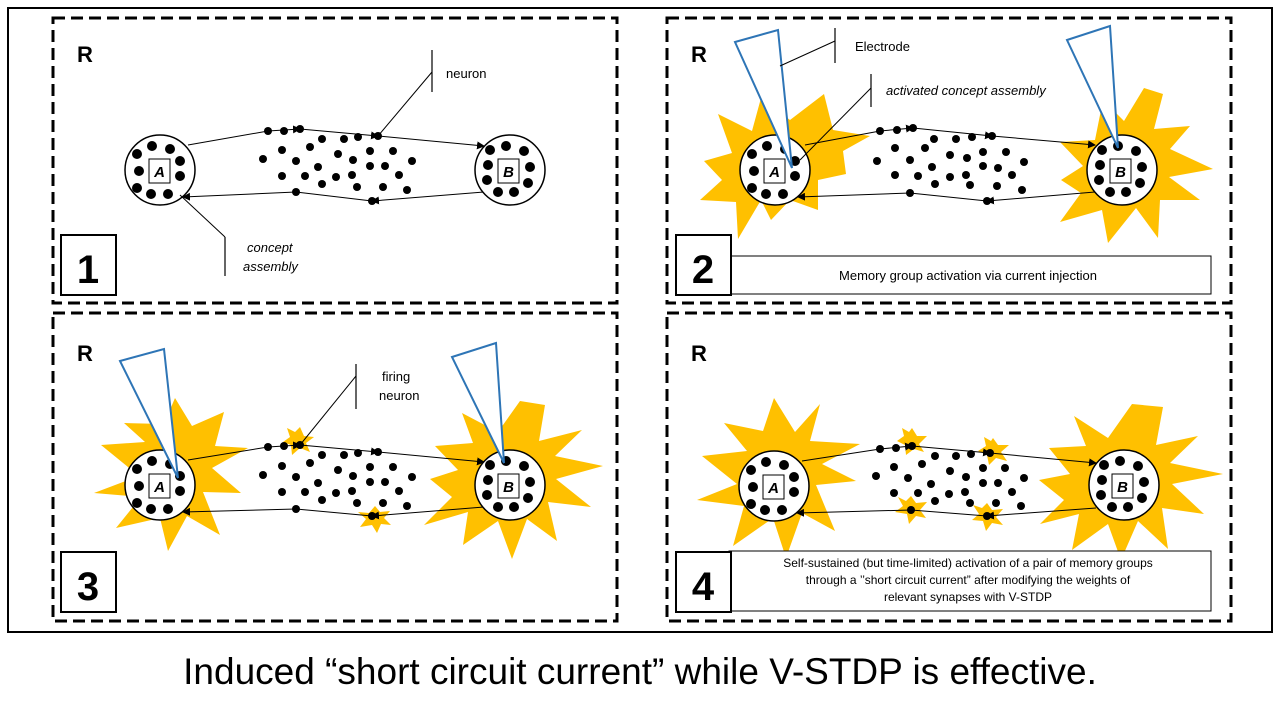 The image size is (1280, 720). I want to click on annotation-electrode: Electrode, so click(882, 46).